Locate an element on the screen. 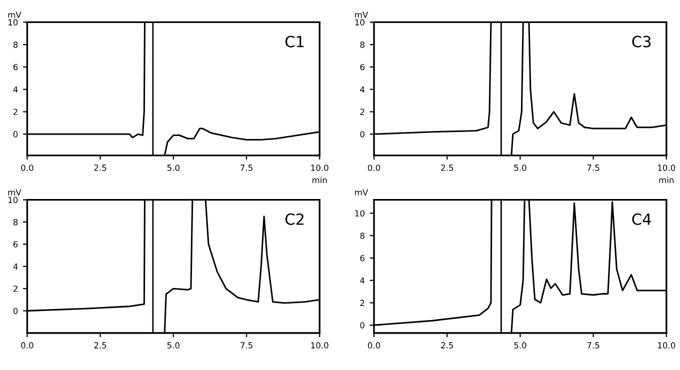 This screenshot has height=370, width=680. annotation: C4 is located at coordinates (641, 219).